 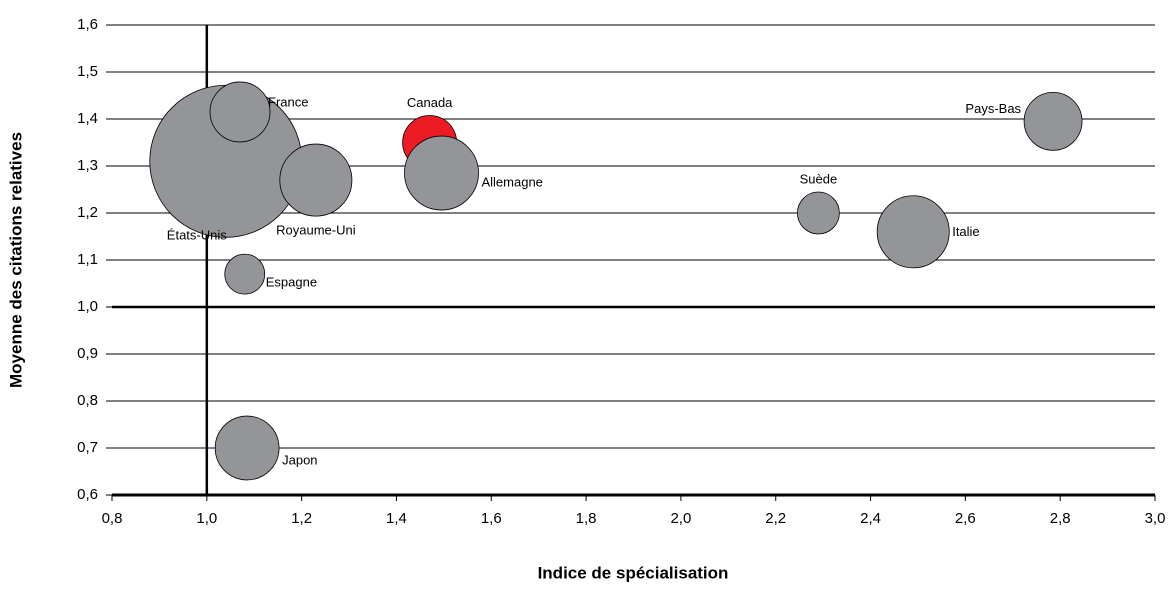 I want to click on bubble-label: États-Unis, so click(x=197, y=235).